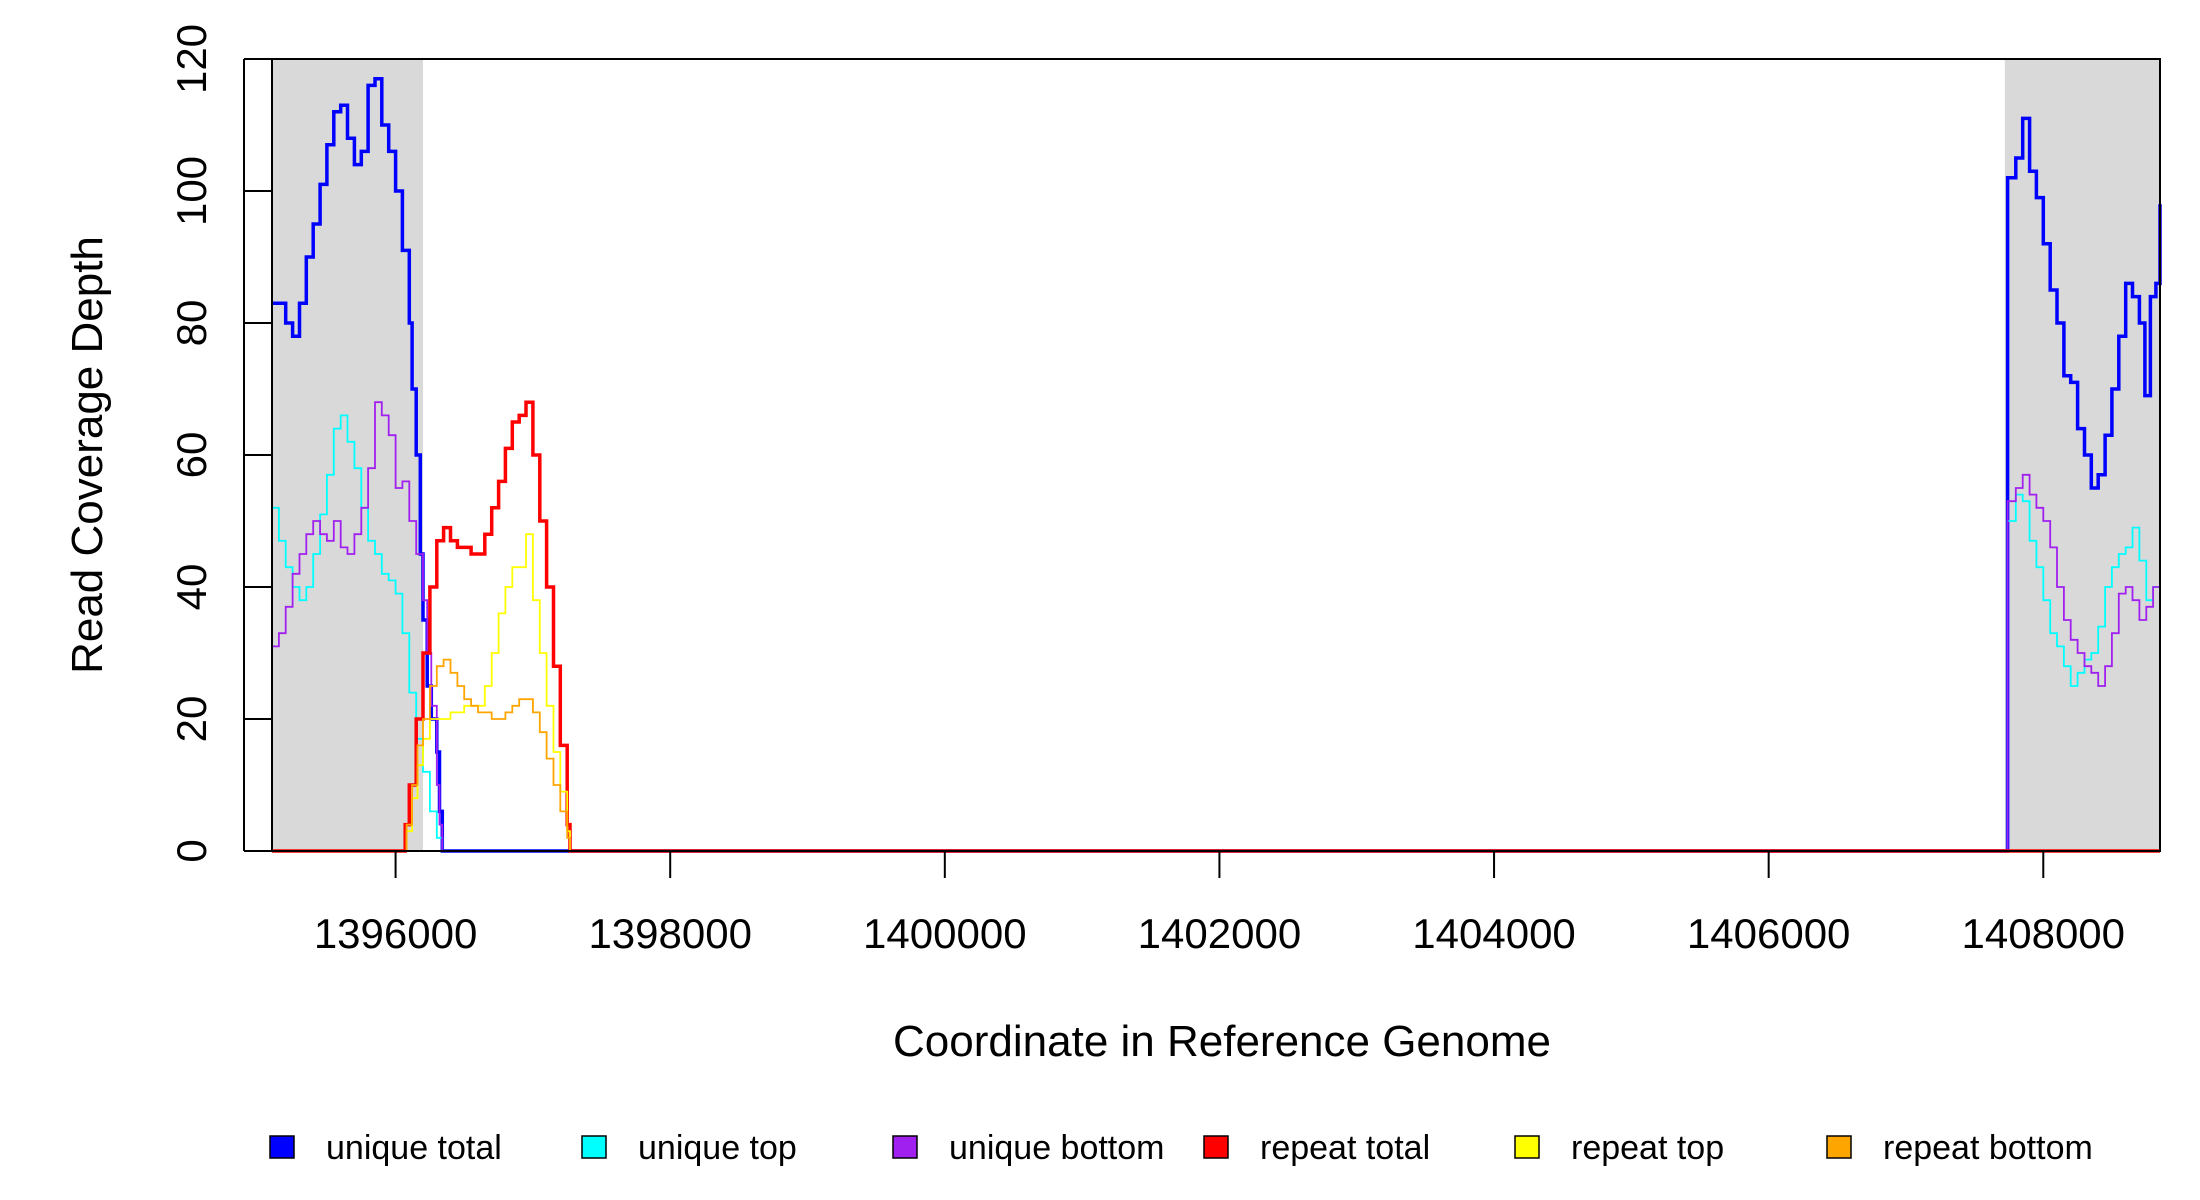  Describe the element at coordinates (191, 587) in the screenshot. I see `y-tick-label: 40` at that location.